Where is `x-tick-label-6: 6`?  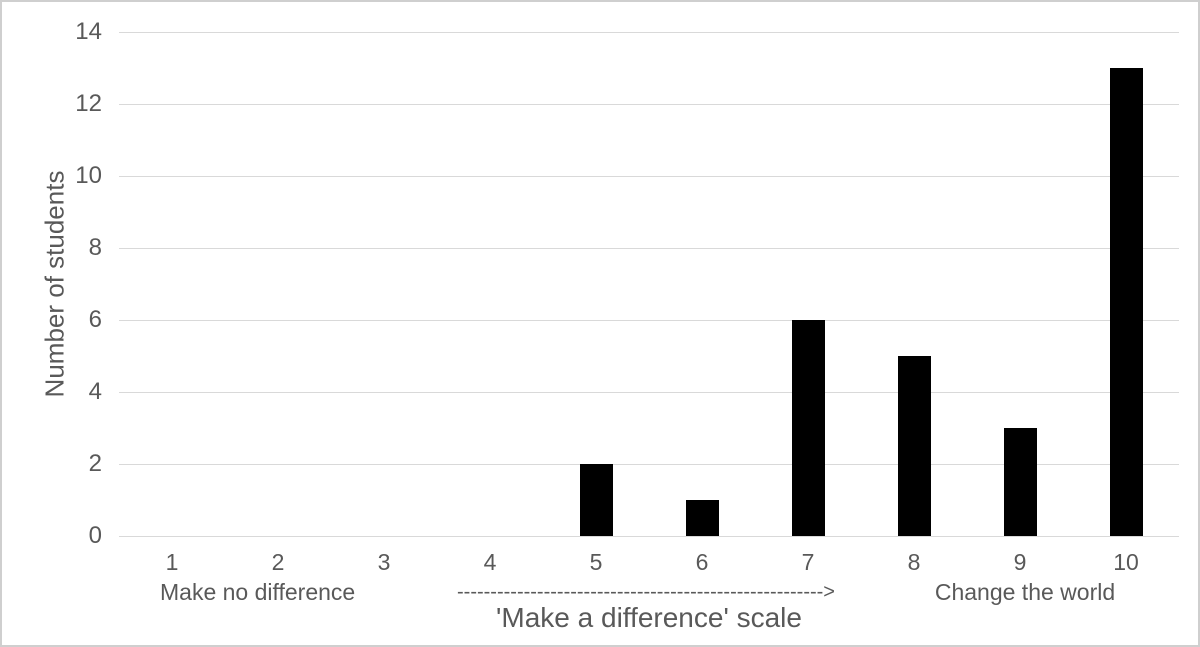 x-tick-label-6: 6 is located at coordinates (702, 562).